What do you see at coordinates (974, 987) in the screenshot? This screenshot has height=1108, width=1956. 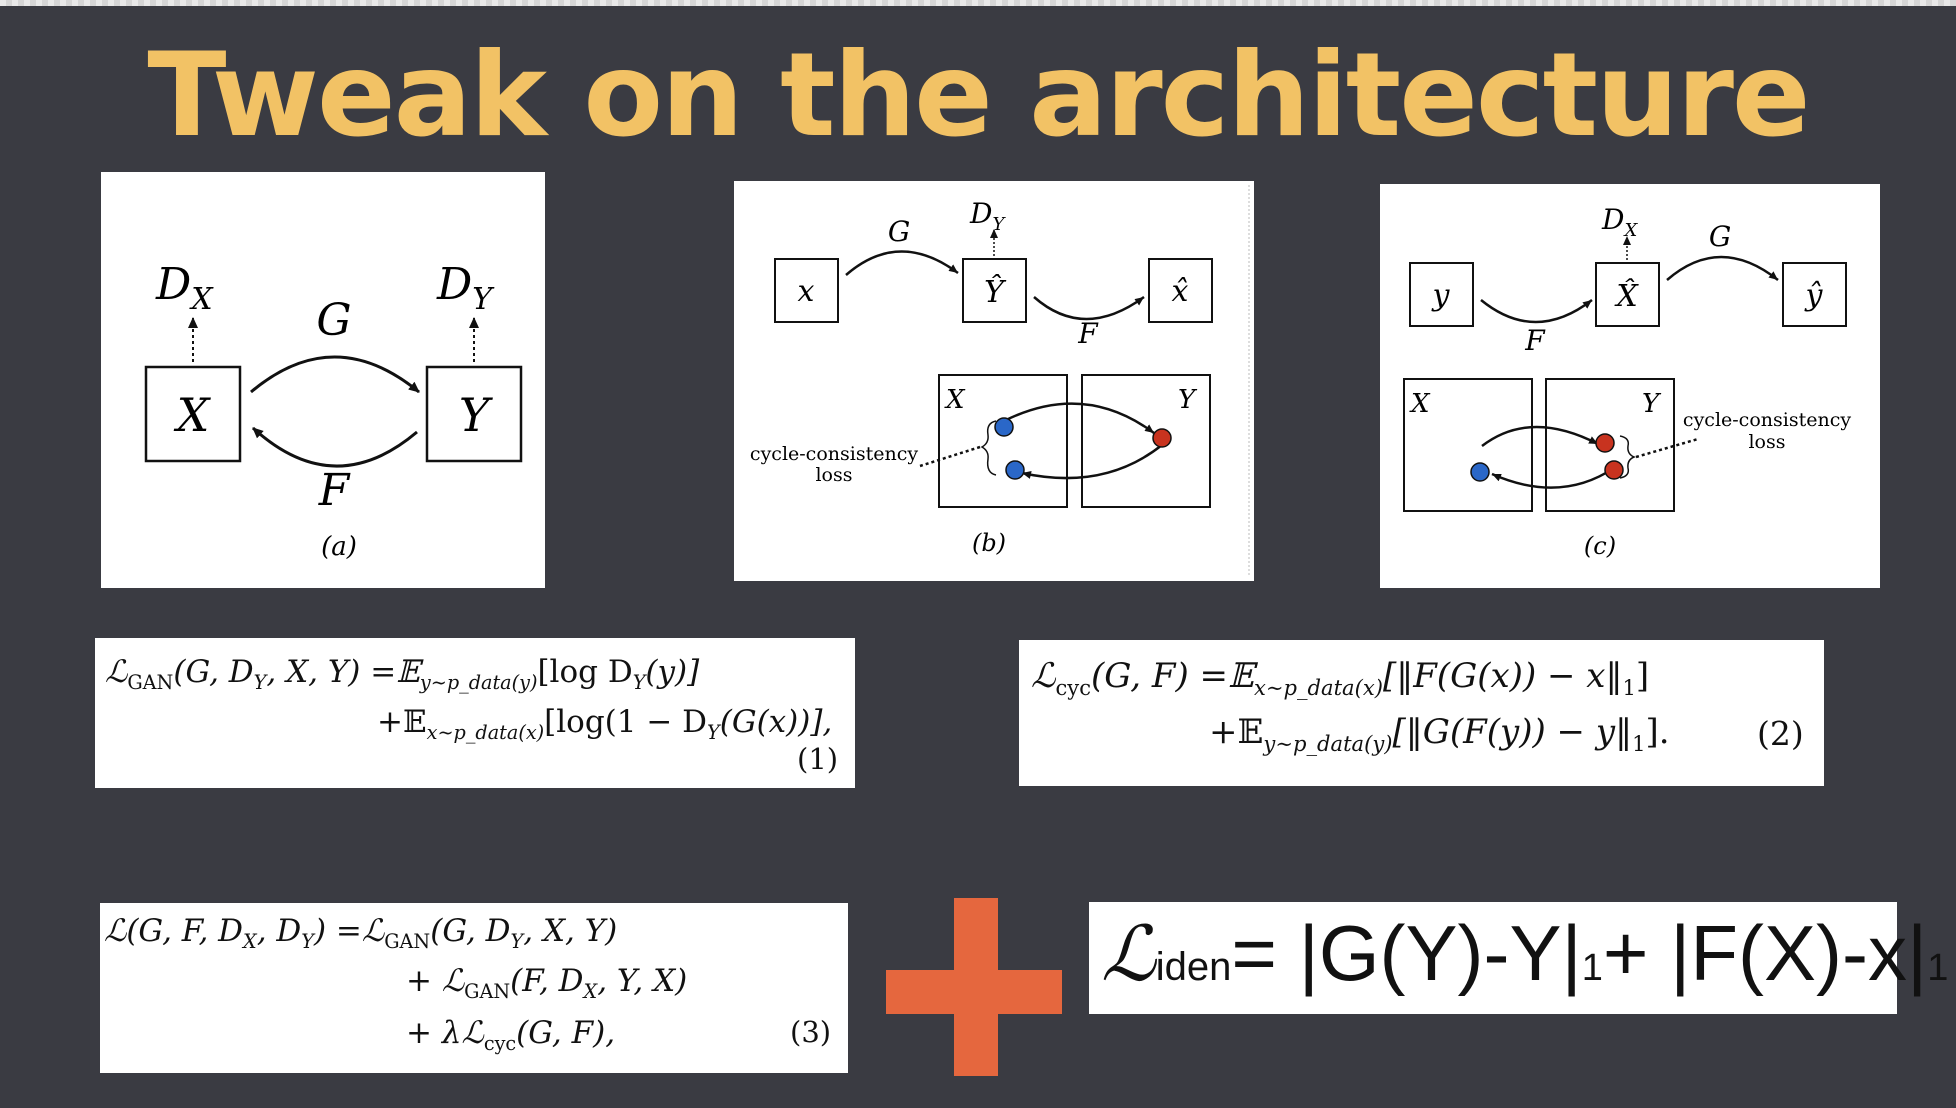 I see `plus-icon` at bounding box center [974, 987].